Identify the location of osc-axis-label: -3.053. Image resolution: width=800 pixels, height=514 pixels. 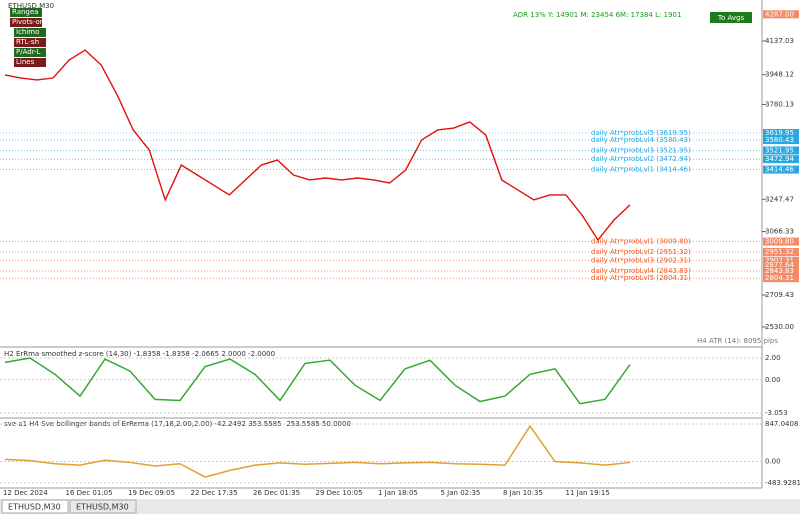
(776, 413).